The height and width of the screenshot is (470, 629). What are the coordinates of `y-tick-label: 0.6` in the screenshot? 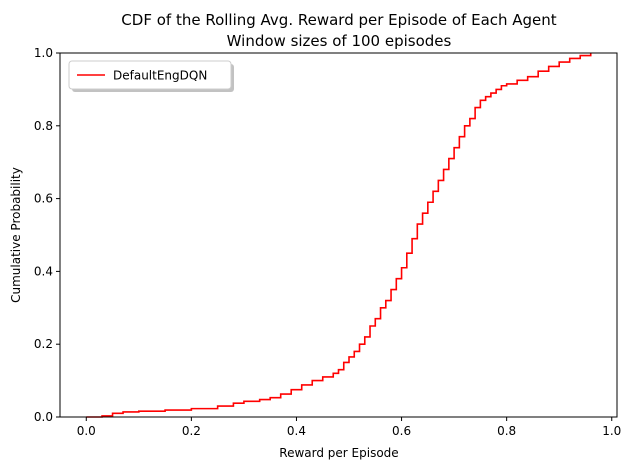 It's located at (43, 199).